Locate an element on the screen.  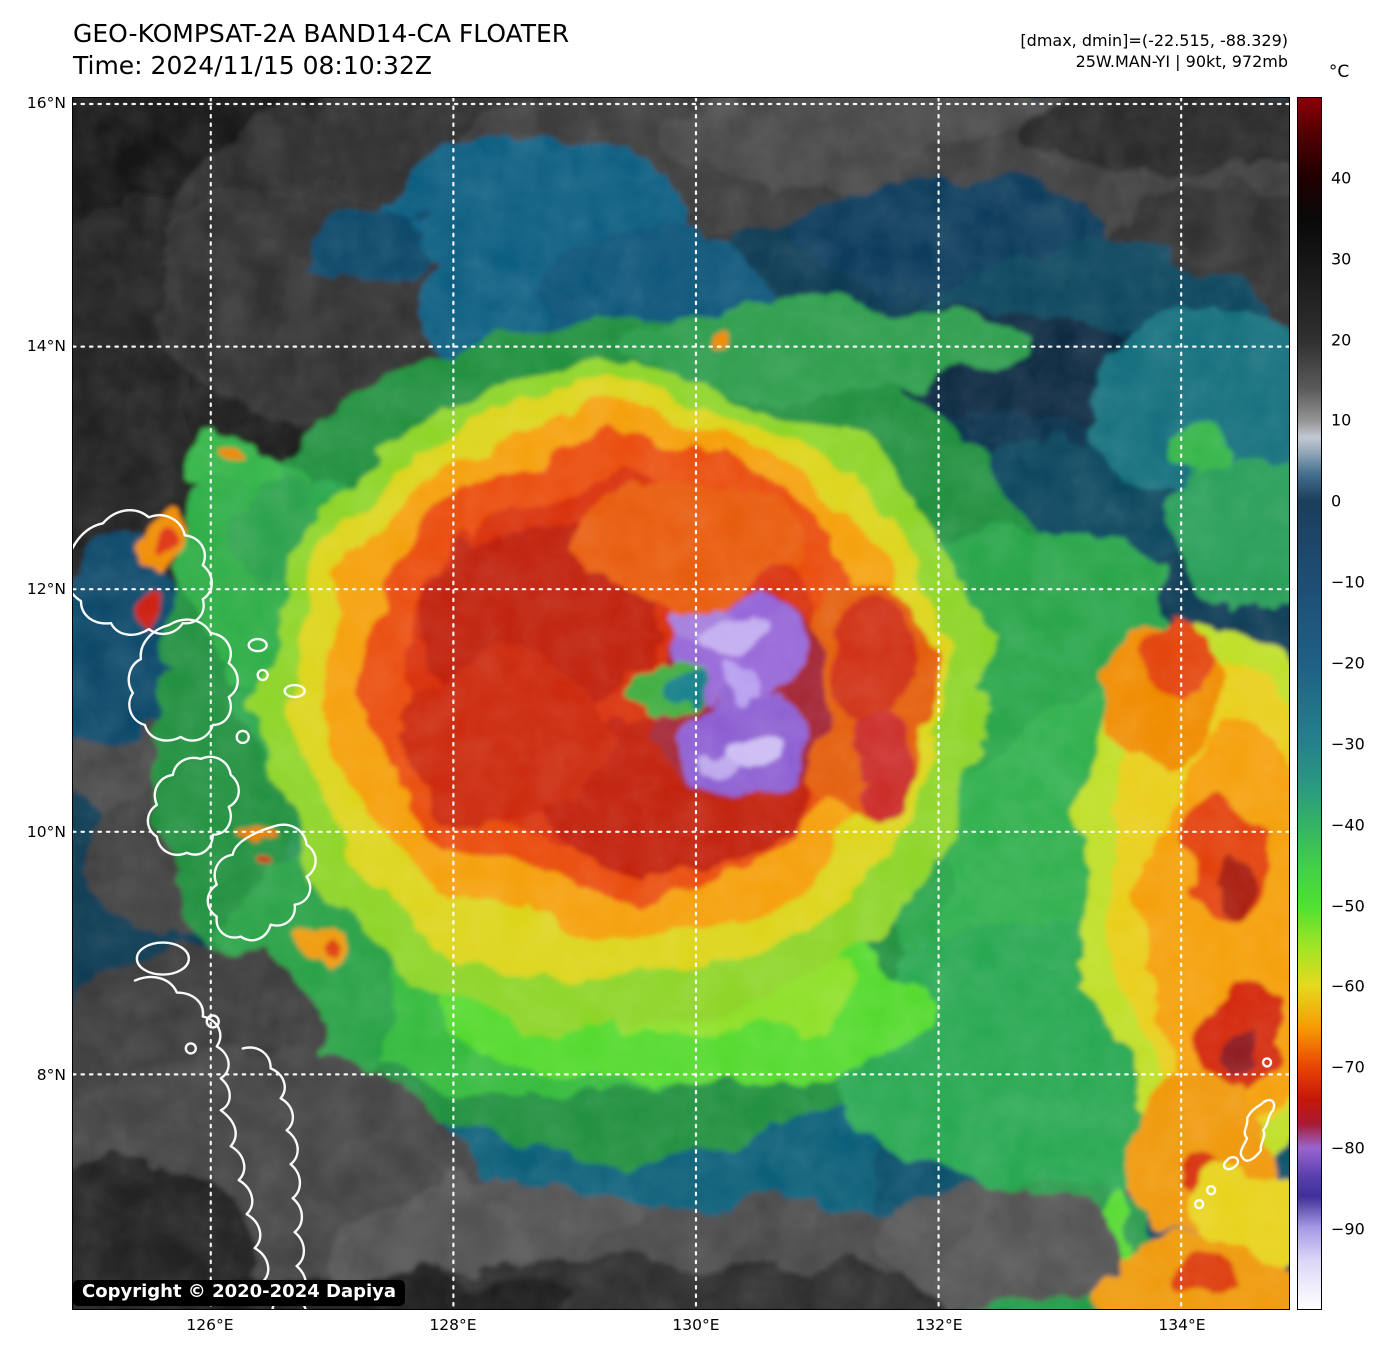
colorbar-tick: −70 is located at coordinates (1348, 1067).